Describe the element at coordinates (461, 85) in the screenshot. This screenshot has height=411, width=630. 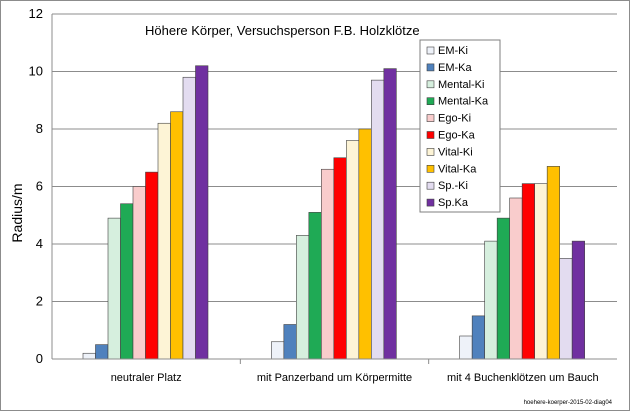
I see `legend-label: Mental-Ki` at that location.